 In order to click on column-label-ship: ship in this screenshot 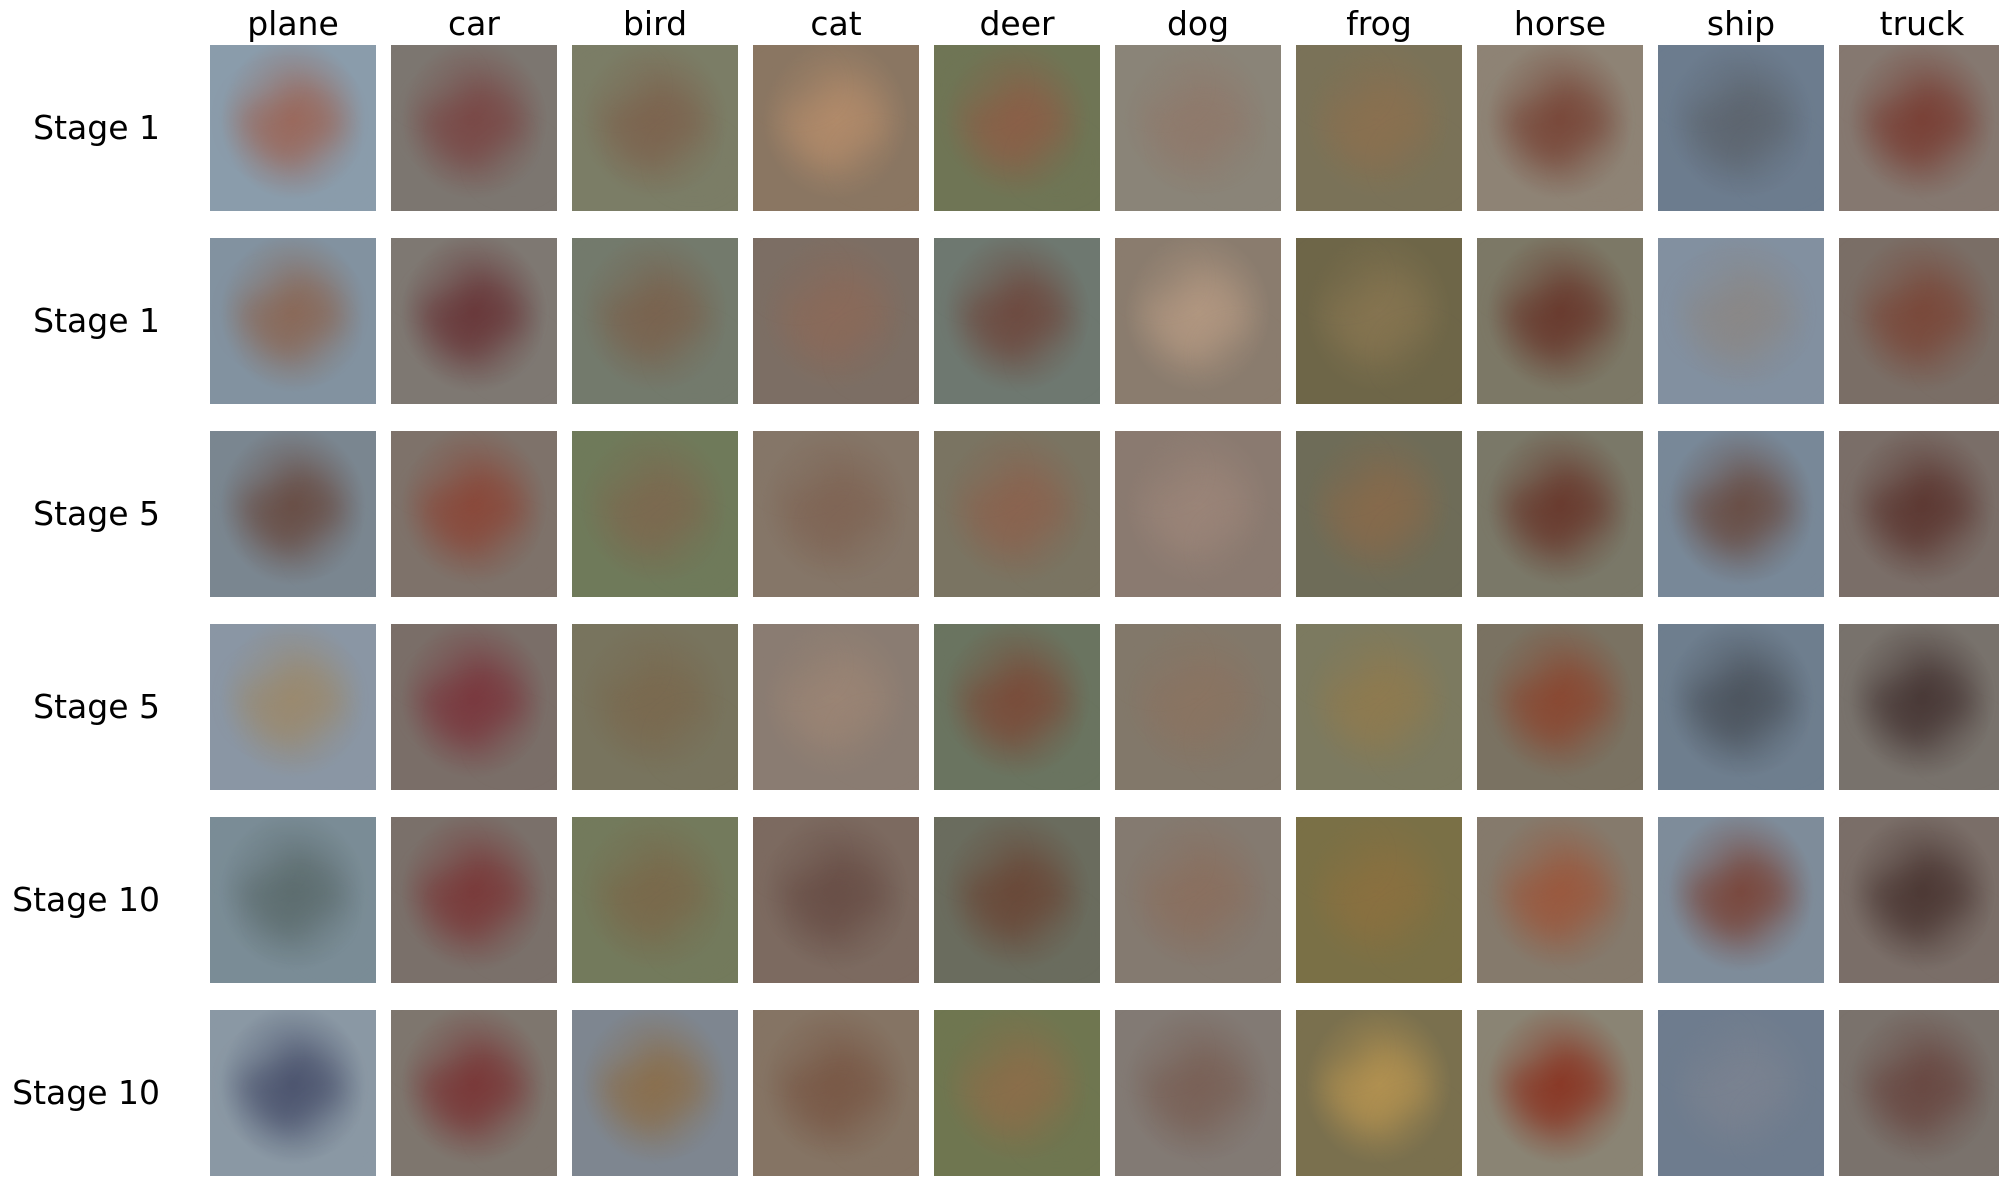, I will do `click(1741, 23)`.